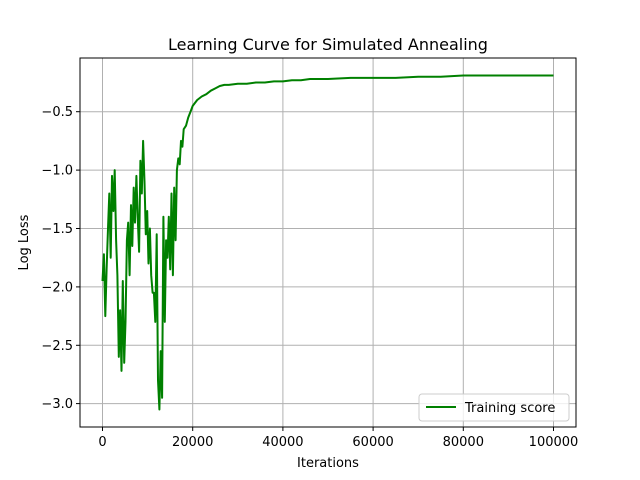 This screenshot has width=640, height=480. What do you see at coordinates (554, 442) in the screenshot?
I see `x-tick-label: 100000` at bounding box center [554, 442].